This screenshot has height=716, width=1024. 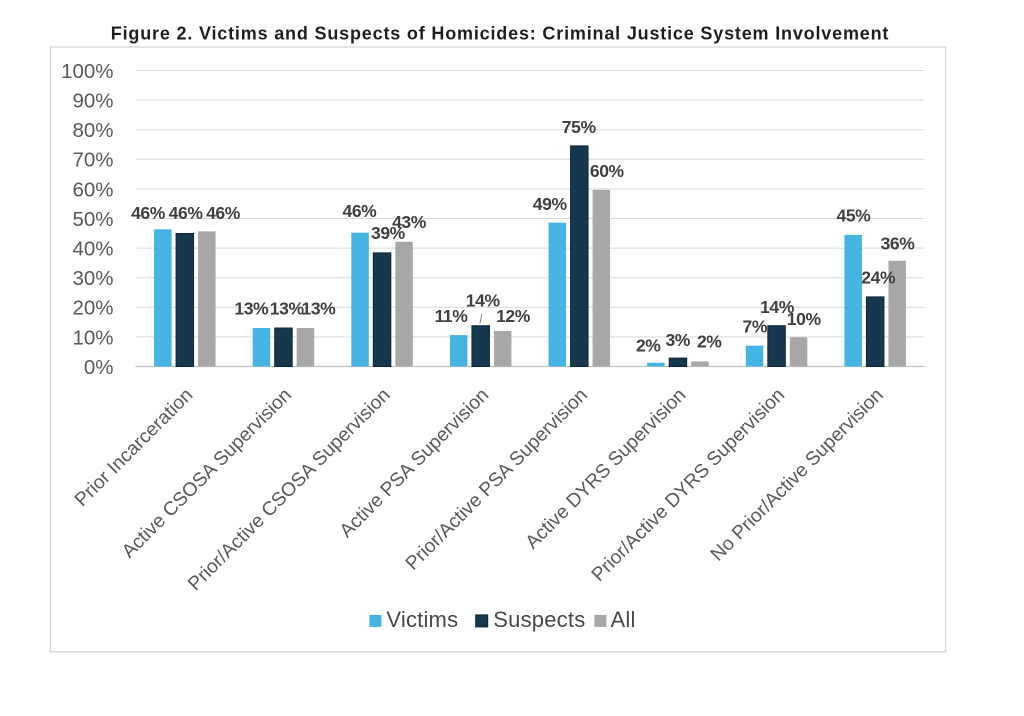 What do you see at coordinates (539, 619) in the screenshot?
I see `svg-text: Suspects` at bounding box center [539, 619].